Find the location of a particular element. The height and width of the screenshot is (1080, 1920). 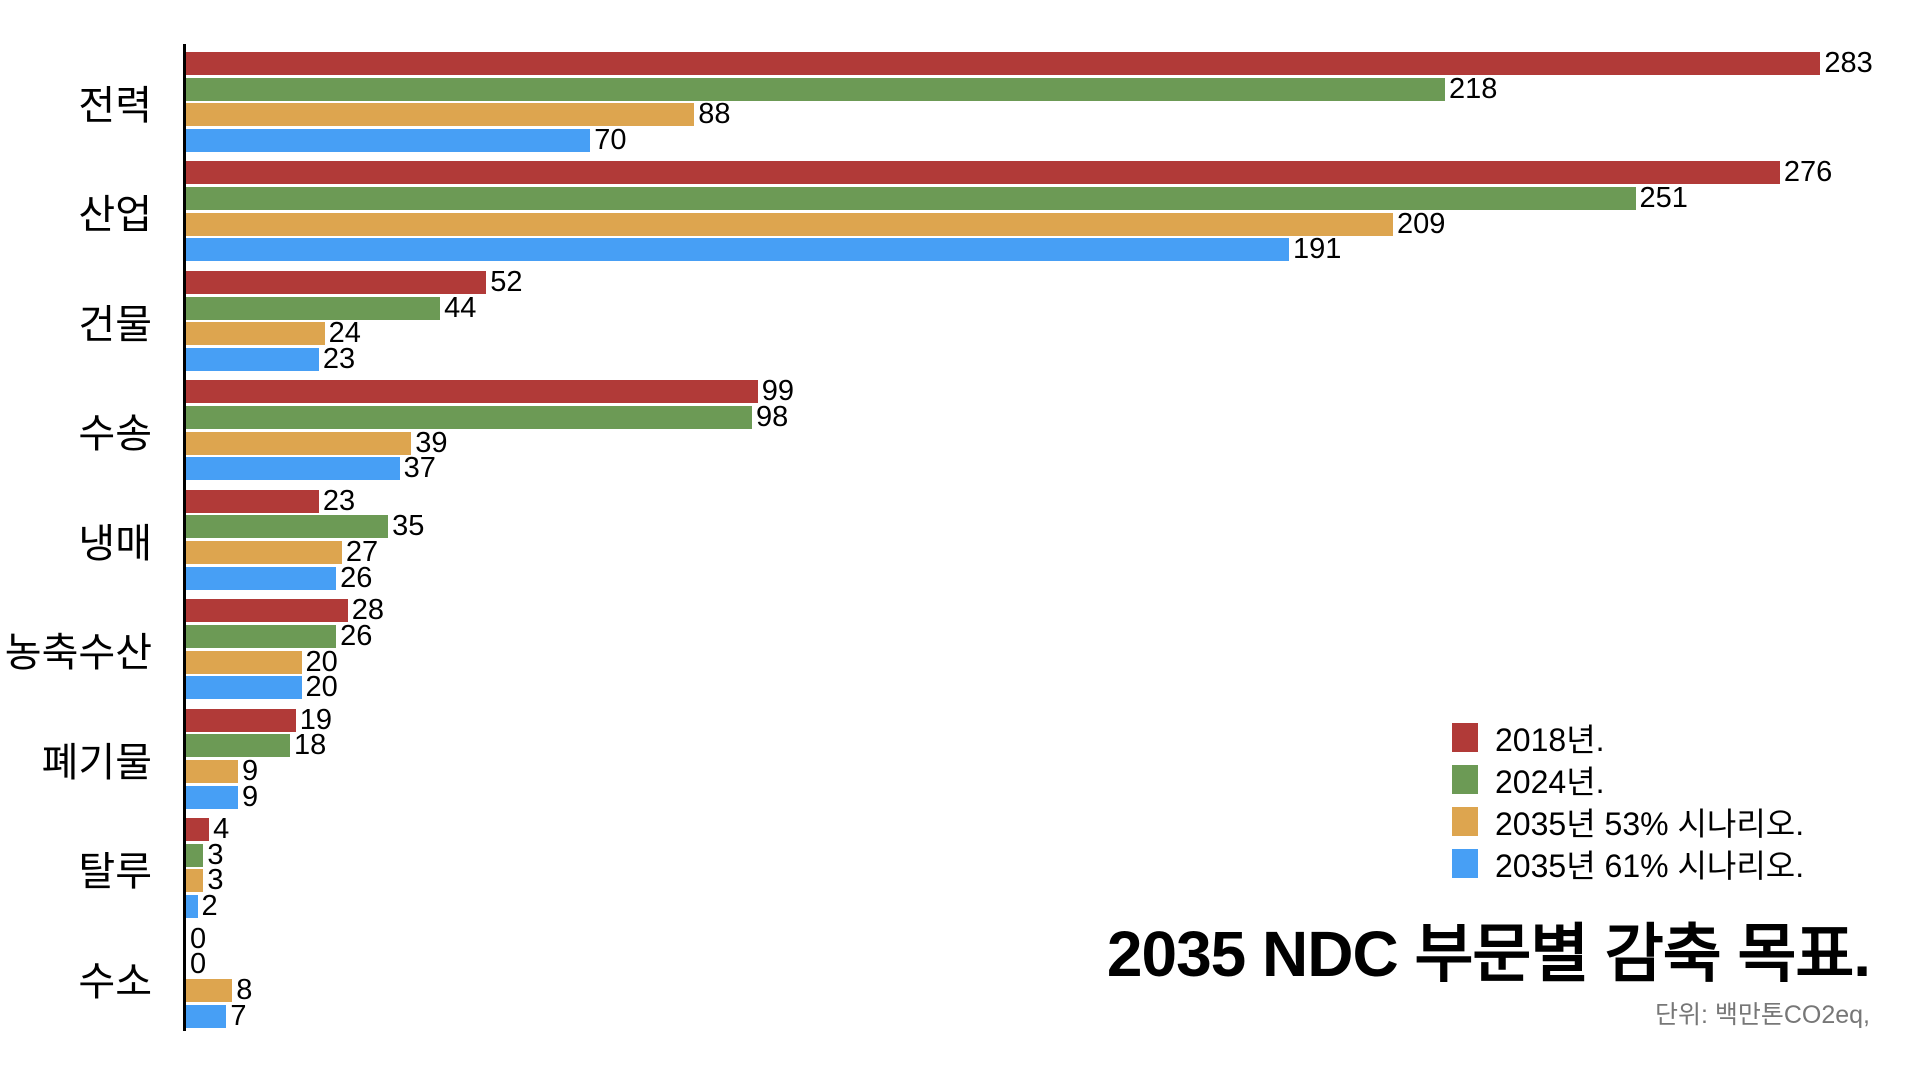

bar-row: 99 is located at coordinates (1029, 391).